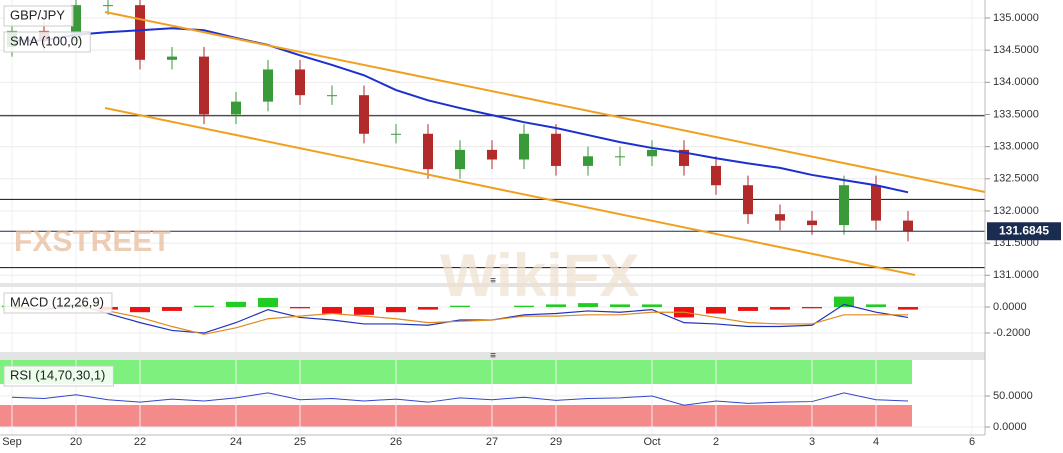 This screenshot has width=1063, height=453. What do you see at coordinates (539, 275) in the screenshot?
I see `watermark: WikiFX` at bounding box center [539, 275].